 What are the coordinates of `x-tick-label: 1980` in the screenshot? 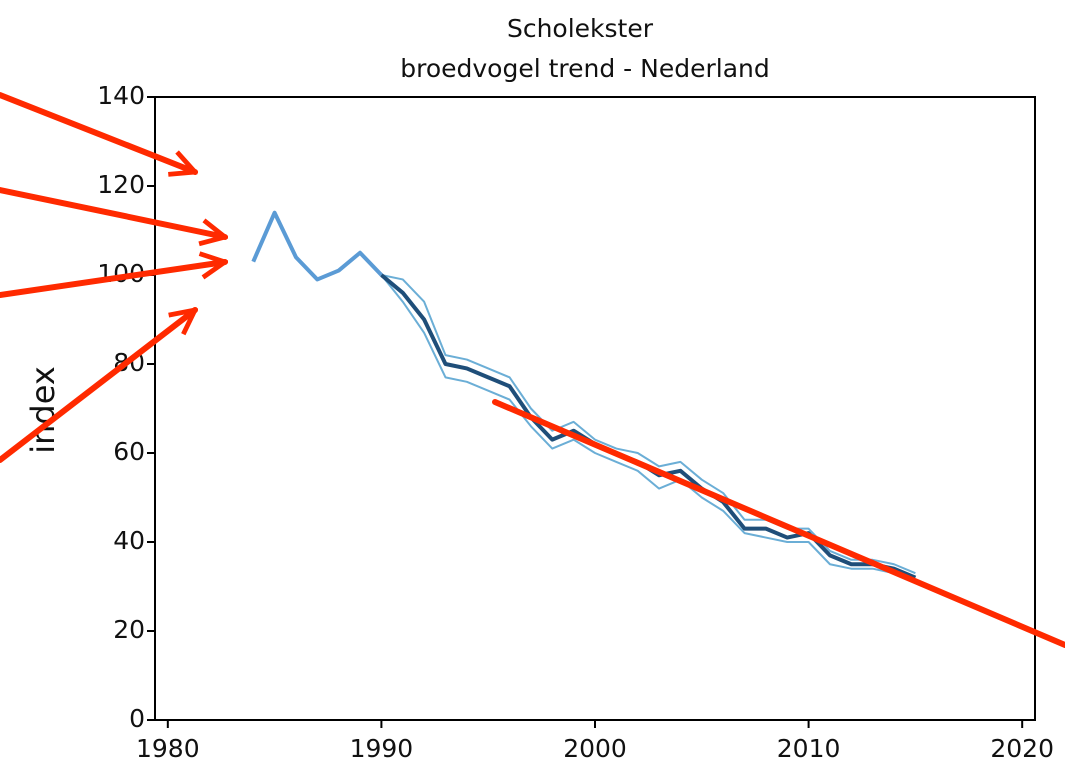 It's located at (168, 748).